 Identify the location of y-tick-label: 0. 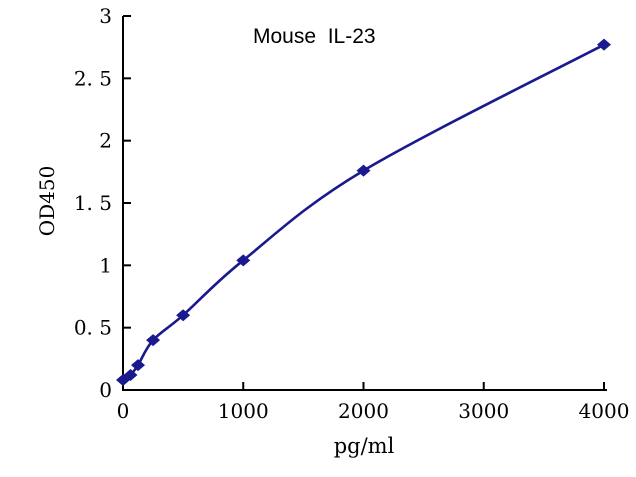
(105, 390).